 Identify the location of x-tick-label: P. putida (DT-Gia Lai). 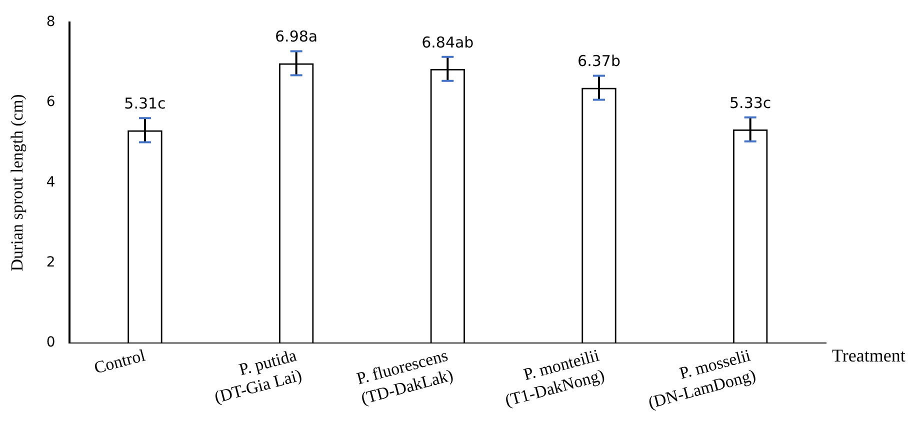
(258, 376).